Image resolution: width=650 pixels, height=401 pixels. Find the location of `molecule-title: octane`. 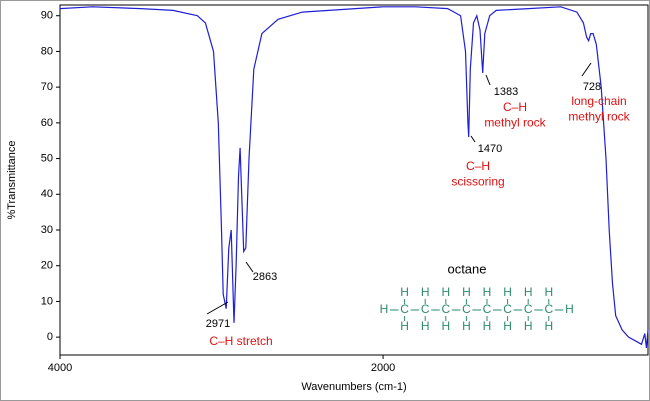

molecule-title: octane is located at coordinates (466, 268).